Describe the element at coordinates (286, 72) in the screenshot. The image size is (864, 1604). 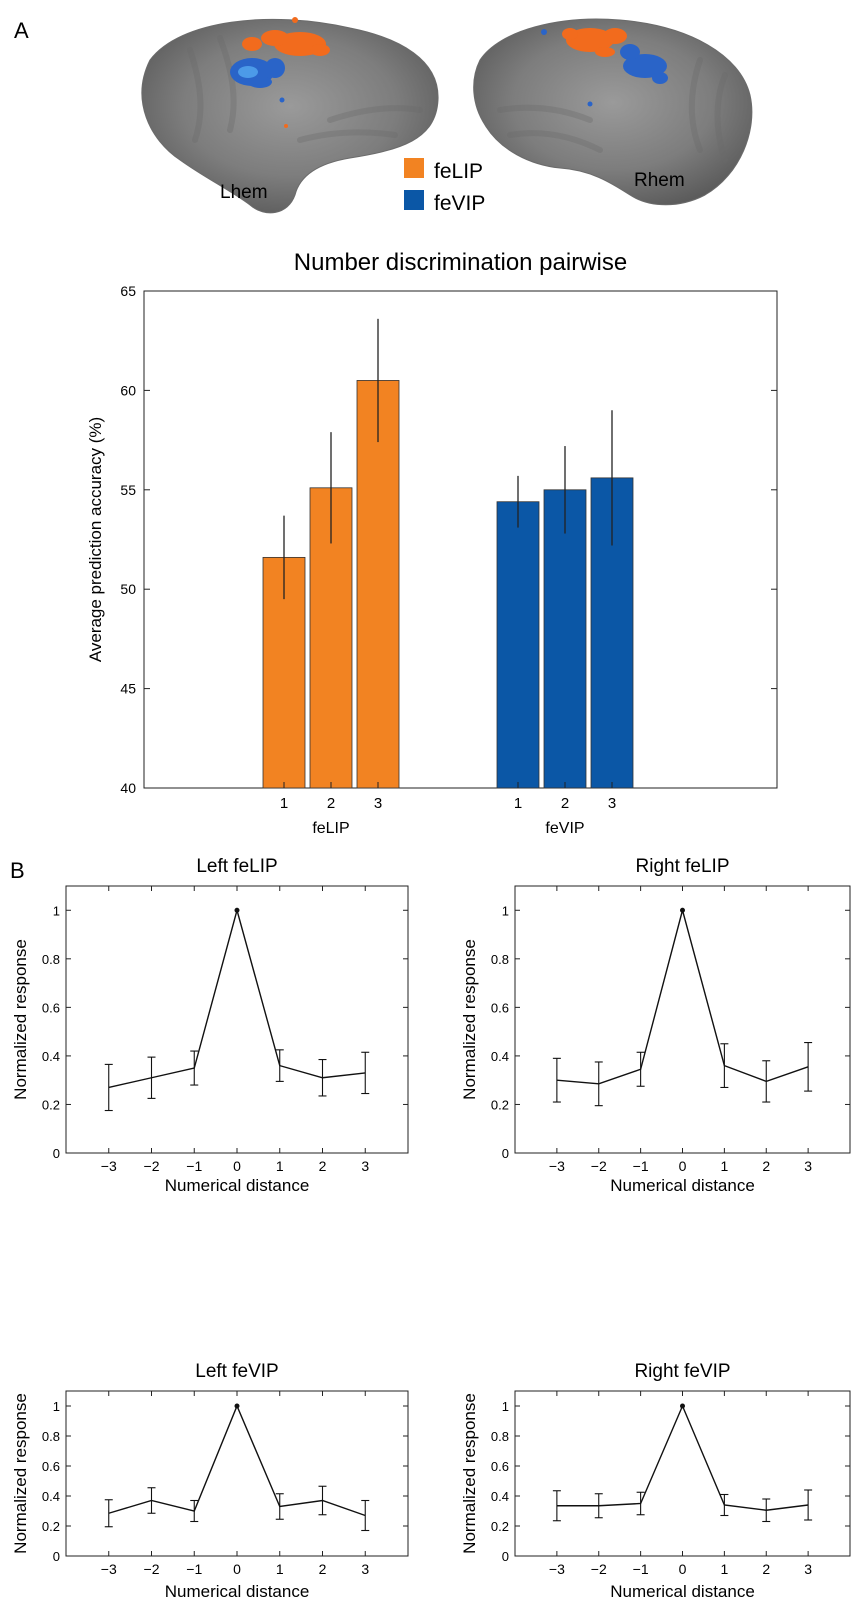
I see `left-felip-activation` at that location.